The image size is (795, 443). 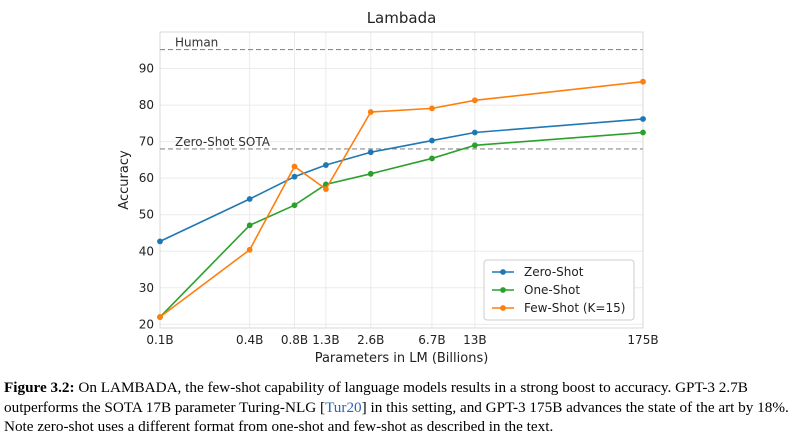 I want to click on legend-box, so click(x=559, y=290).